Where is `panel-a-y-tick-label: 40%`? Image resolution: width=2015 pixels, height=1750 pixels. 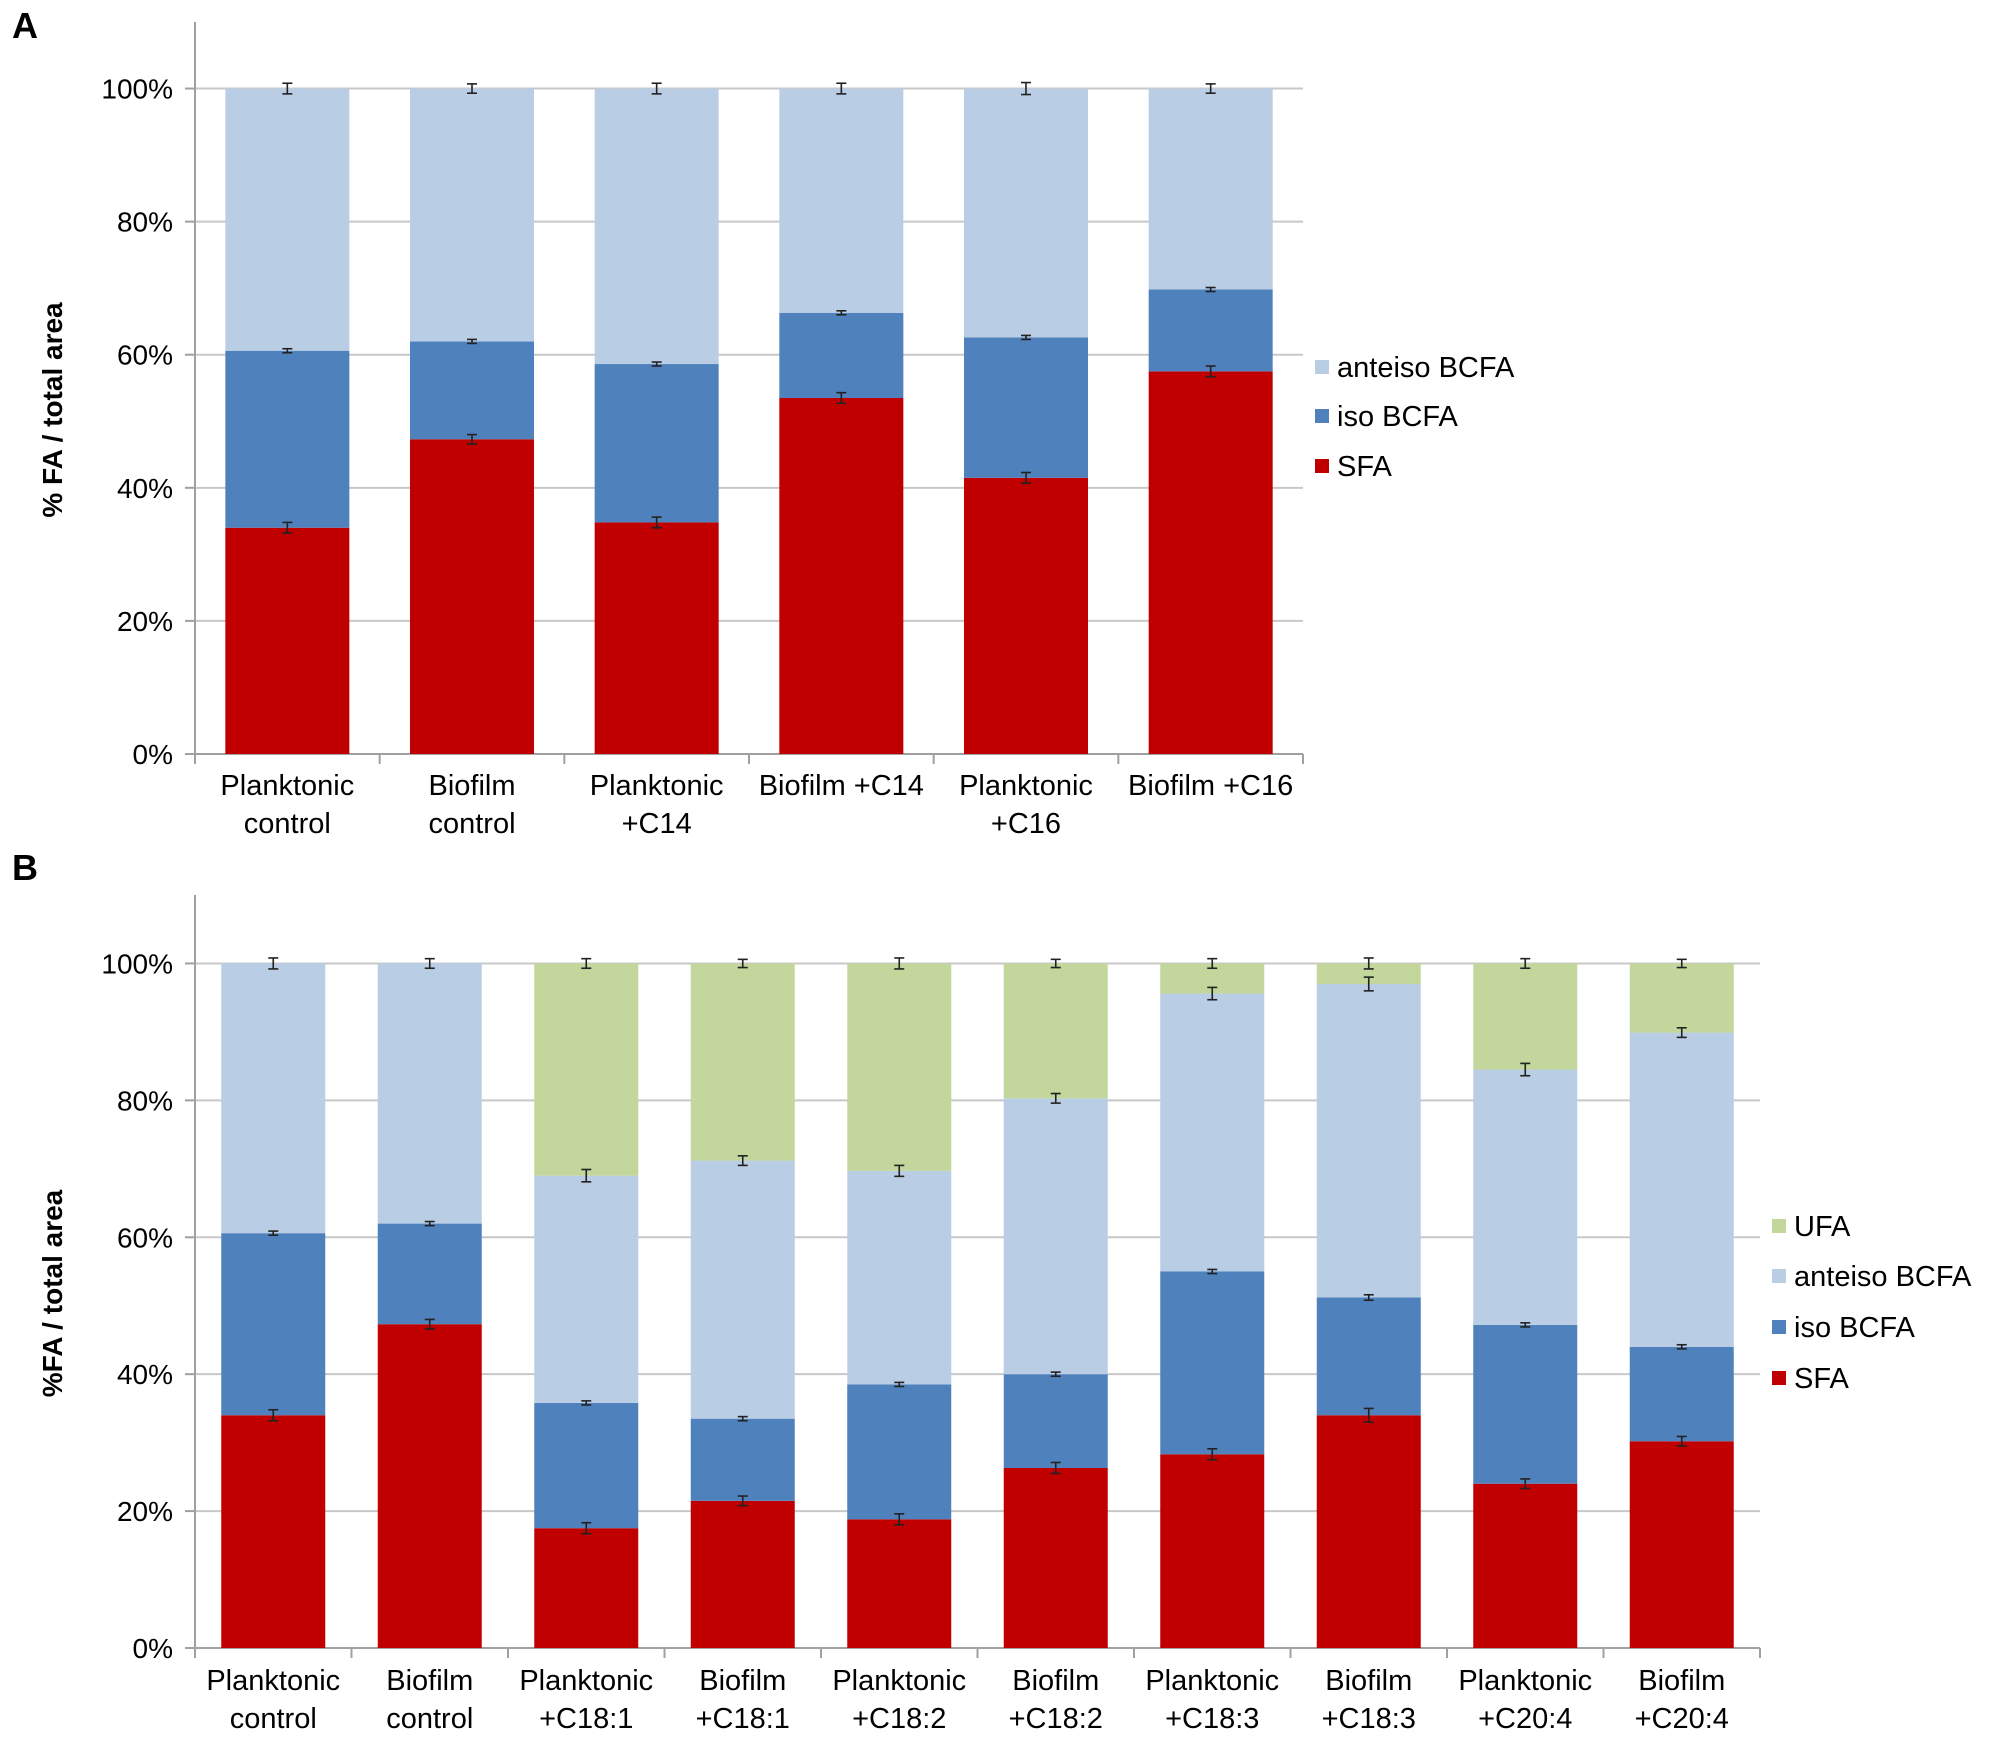 panel-a-y-tick-label: 40% is located at coordinates (145, 488).